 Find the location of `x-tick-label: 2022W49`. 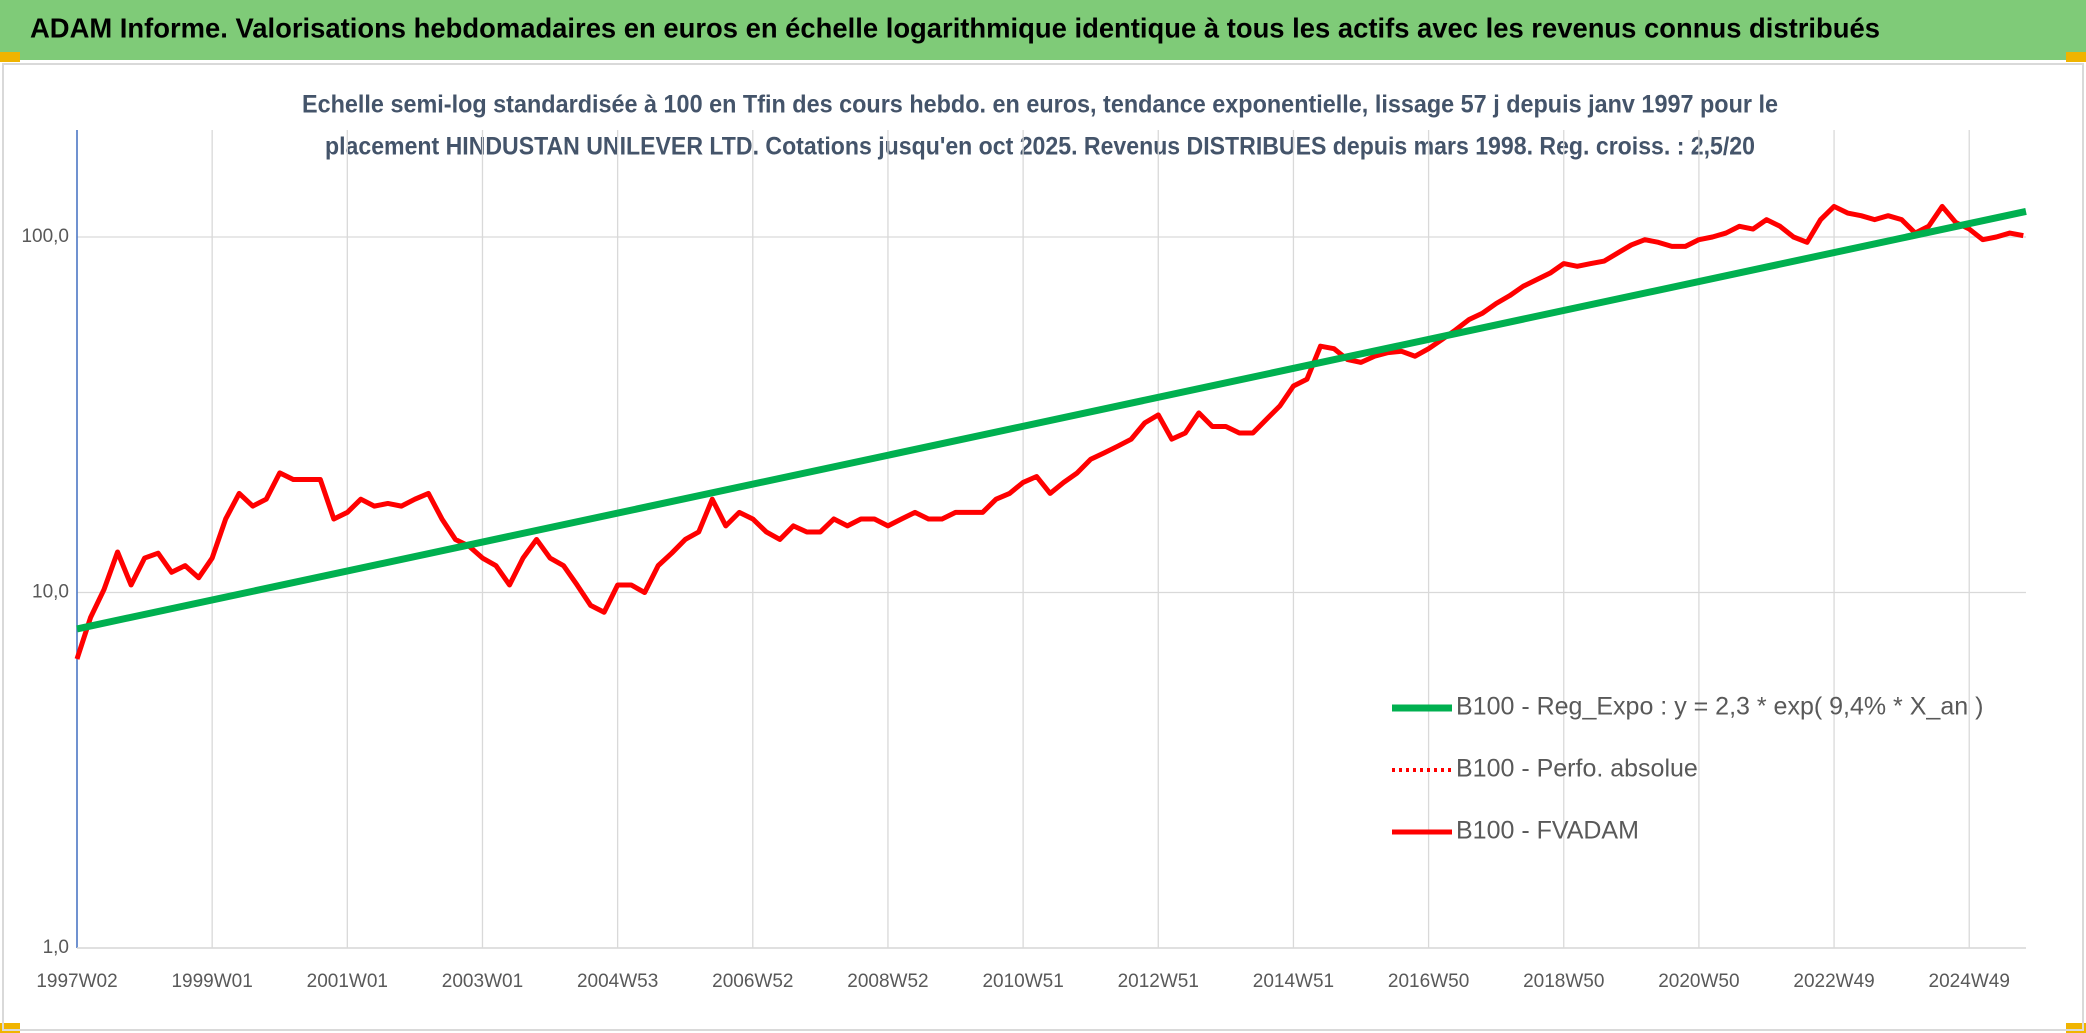

x-tick-label: 2022W49 is located at coordinates (1833, 981).